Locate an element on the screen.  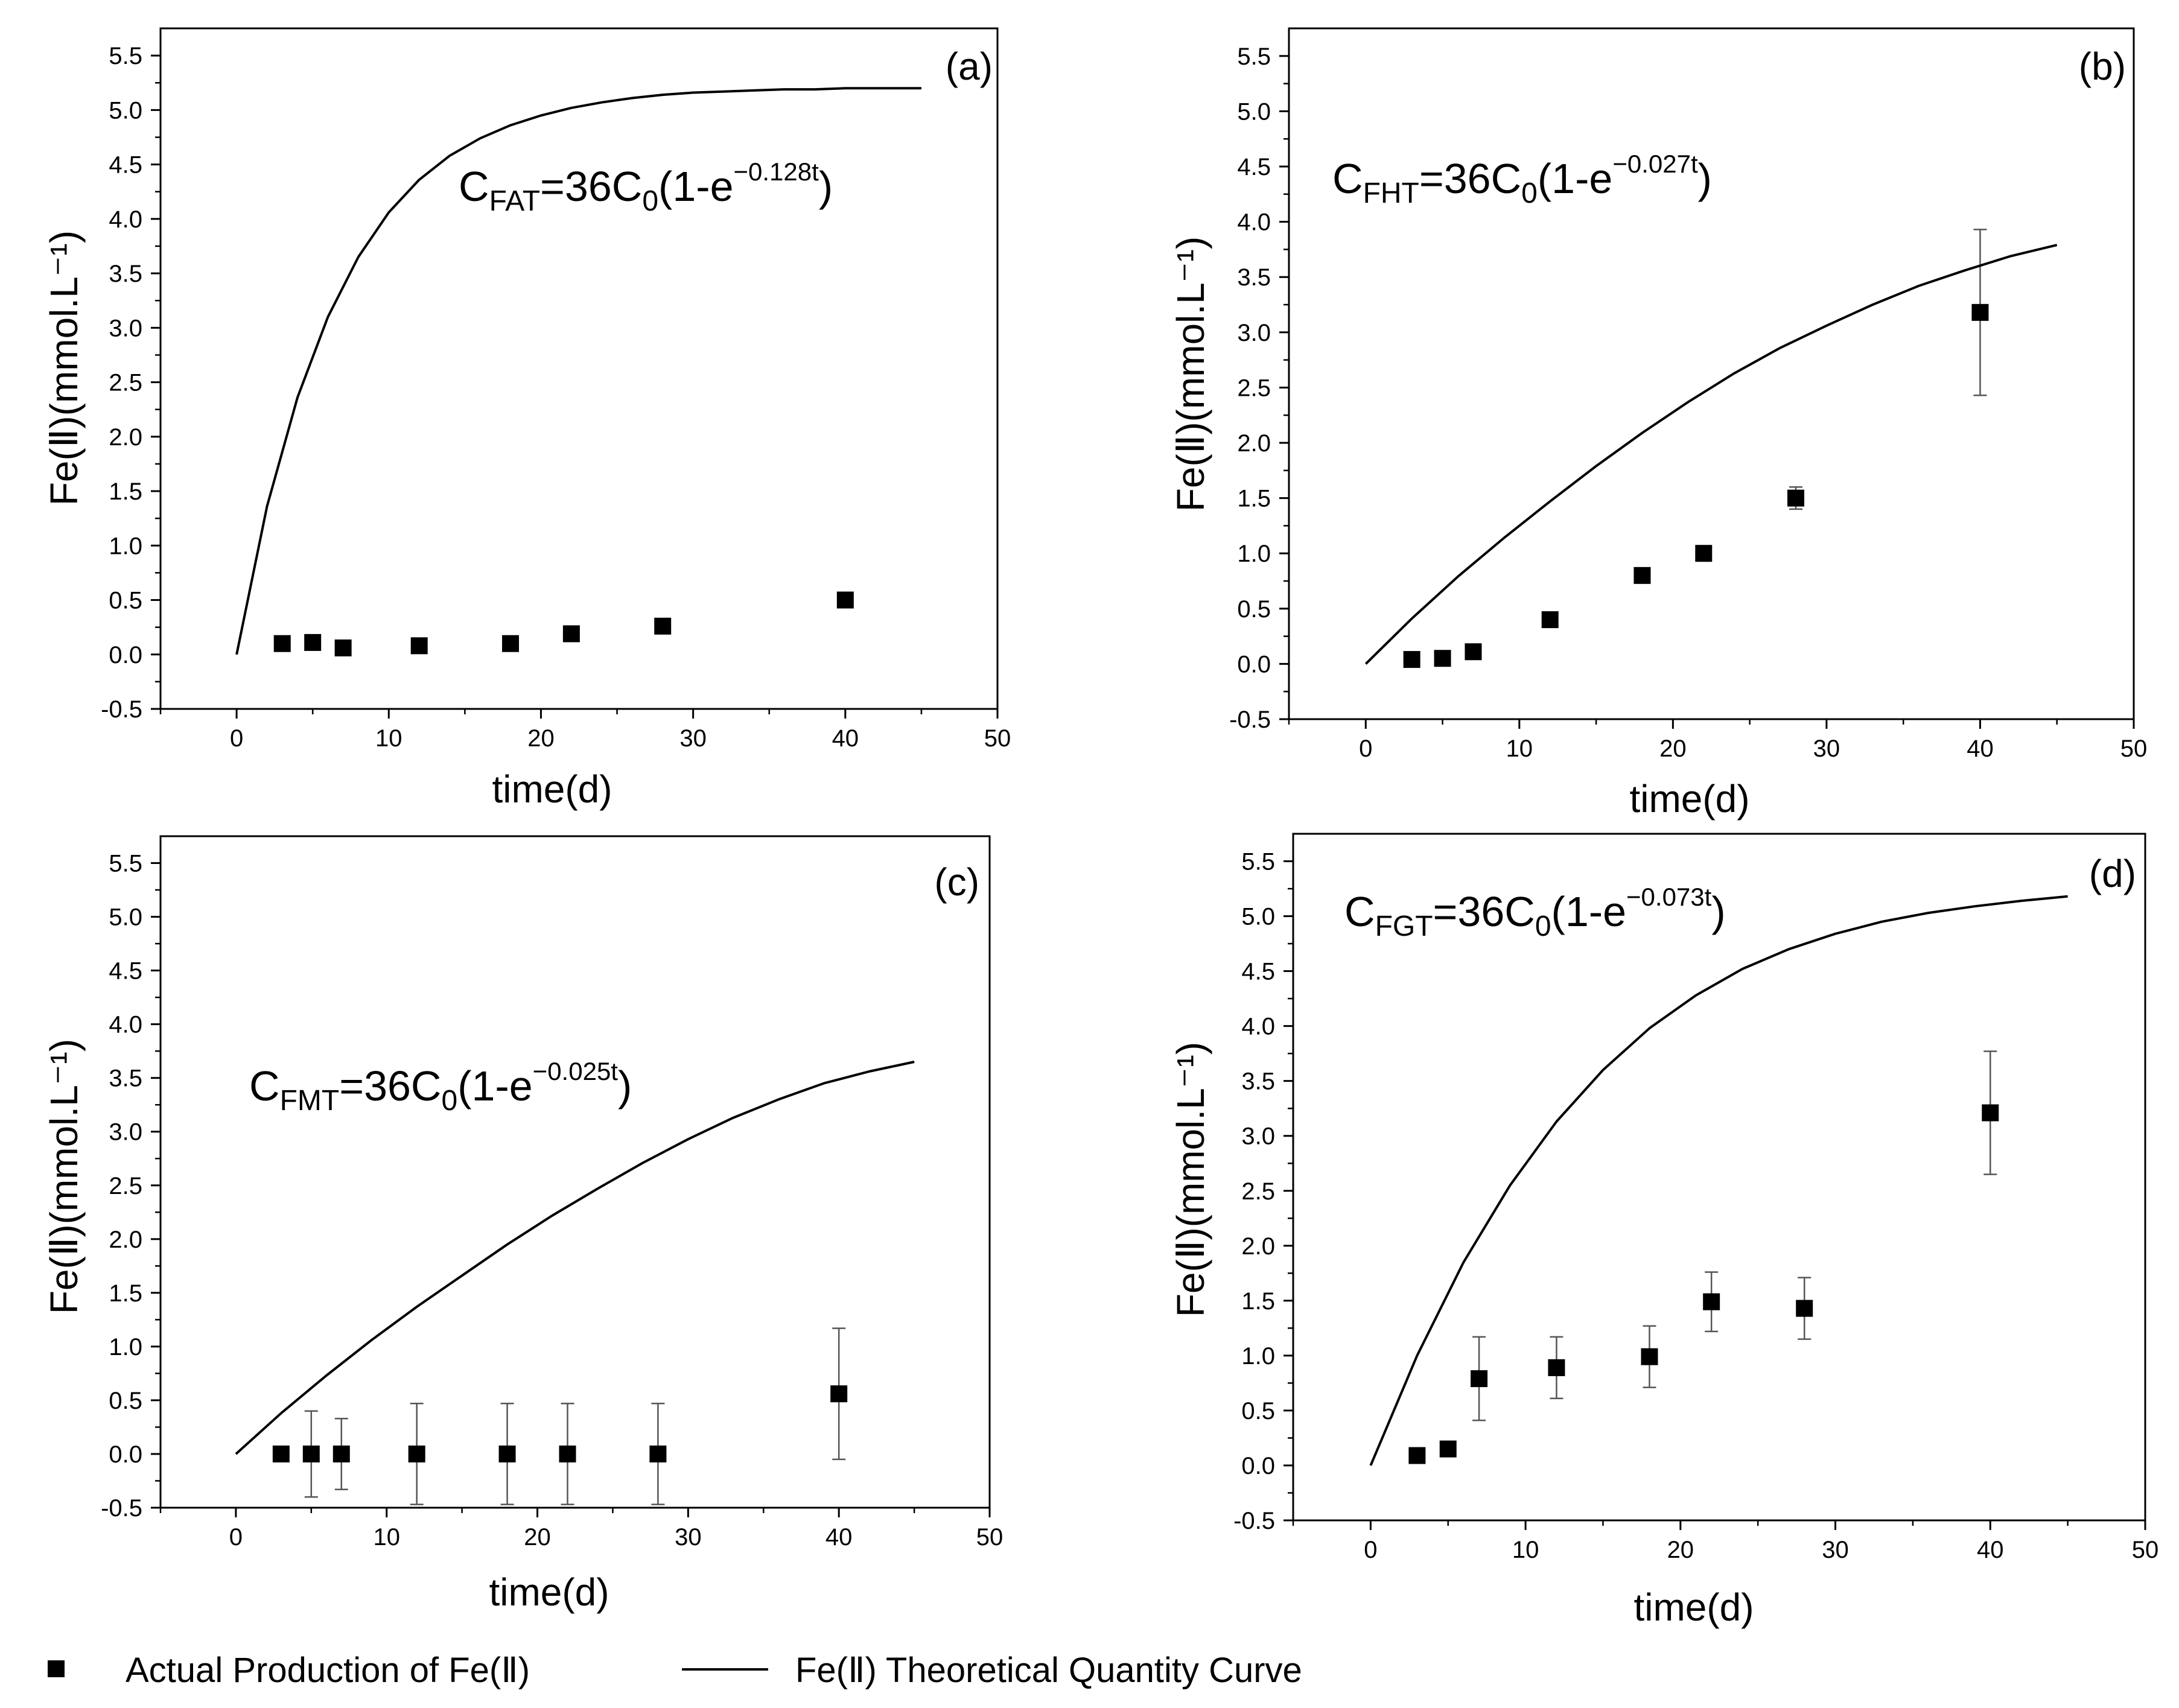
panel-b-x-axis-label: time(d) is located at coordinates (1689, 799).